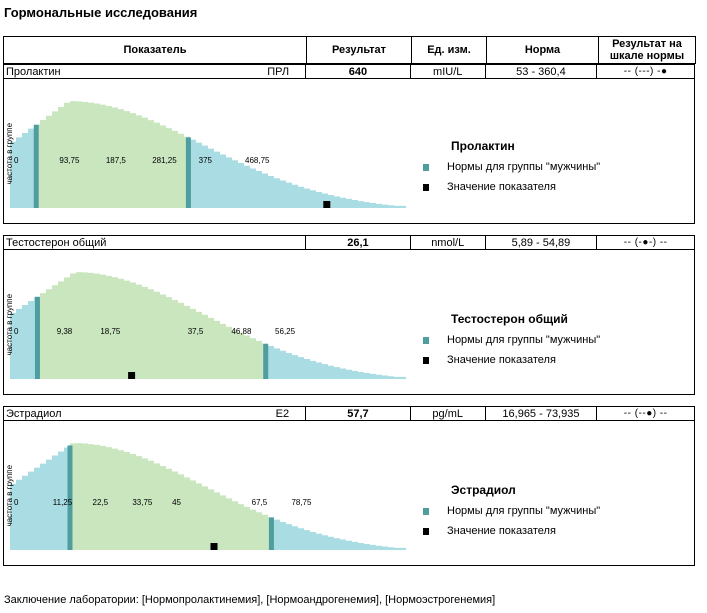 The image size is (707, 613). I want to click on tick-label: 67,5, so click(260, 502).